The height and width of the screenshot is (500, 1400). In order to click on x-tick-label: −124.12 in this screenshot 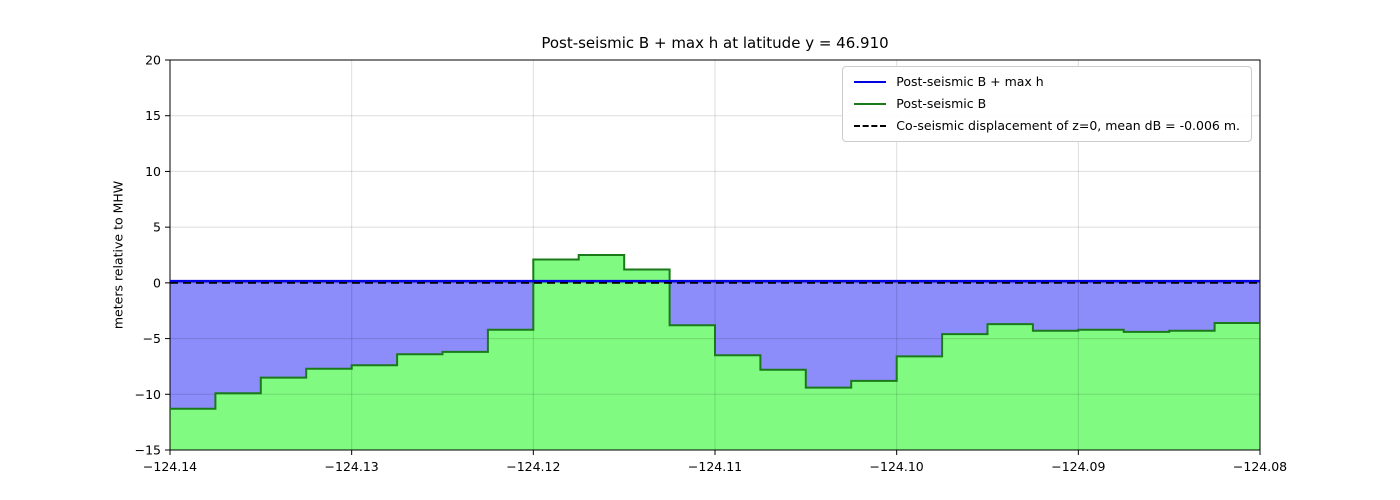, I will do `click(533, 466)`.